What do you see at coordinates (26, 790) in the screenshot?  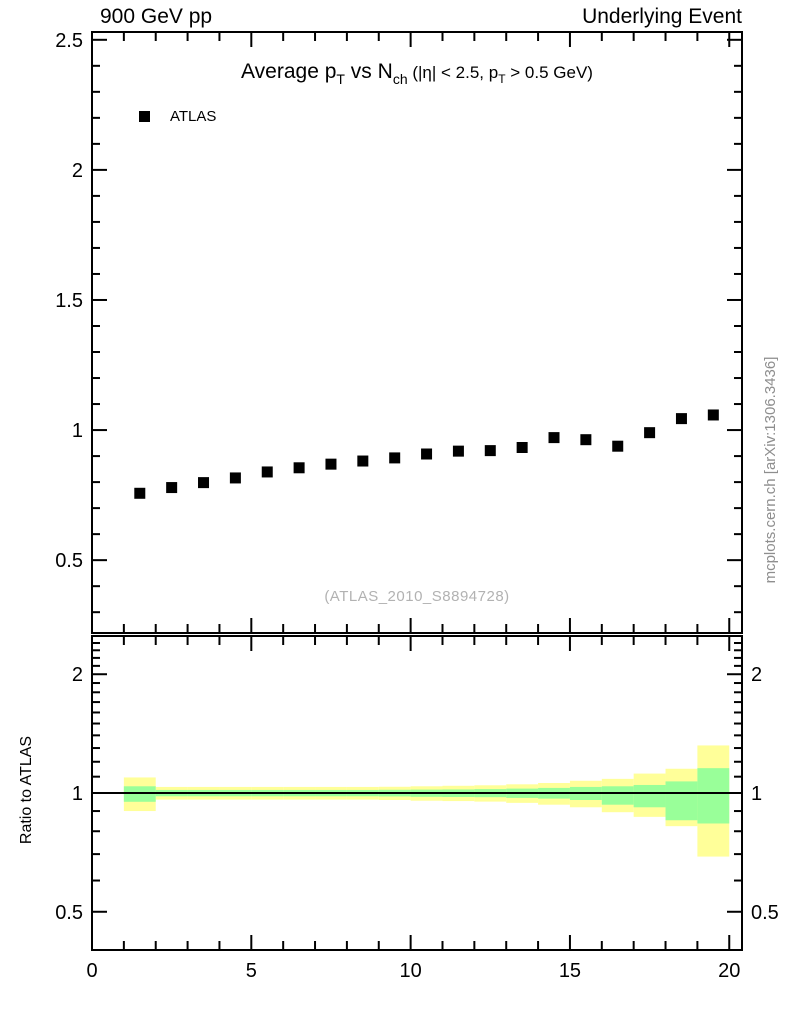 I see `ratio-y-axis-label: Ratio to ATLAS` at bounding box center [26, 790].